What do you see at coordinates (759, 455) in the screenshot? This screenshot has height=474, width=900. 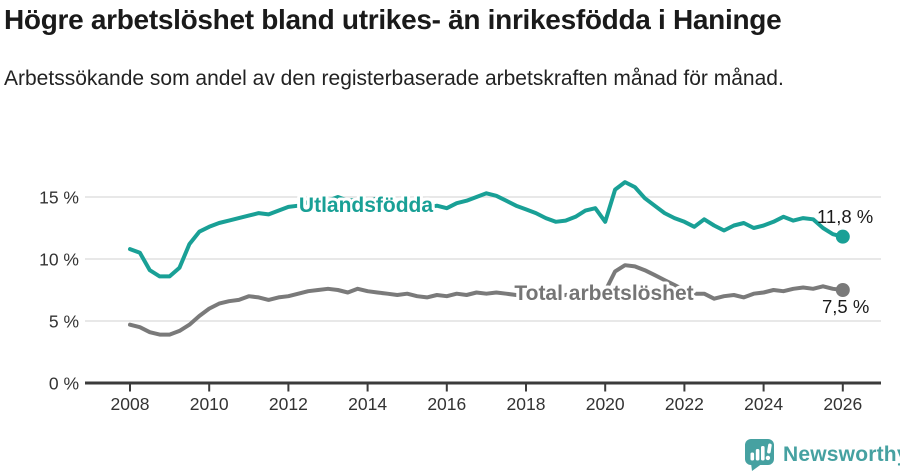 I see `newsworthy-logo-icon` at bounding box center [759, 455].